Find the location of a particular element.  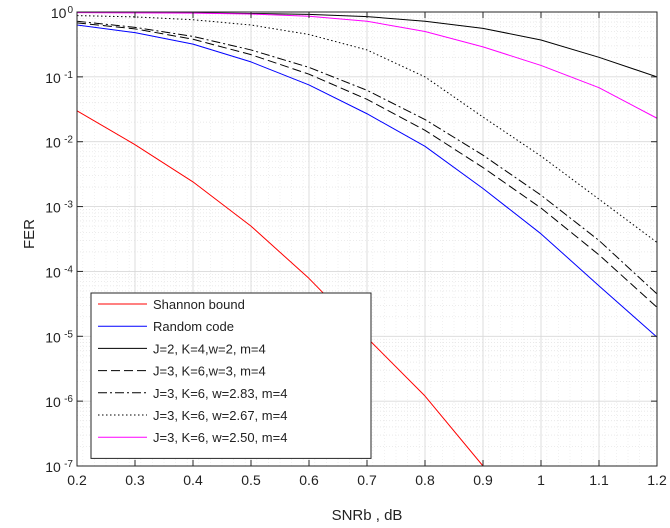

legend-label: J=3, K=6, w=2.50, m=4 is located at coordinates (220, 437).